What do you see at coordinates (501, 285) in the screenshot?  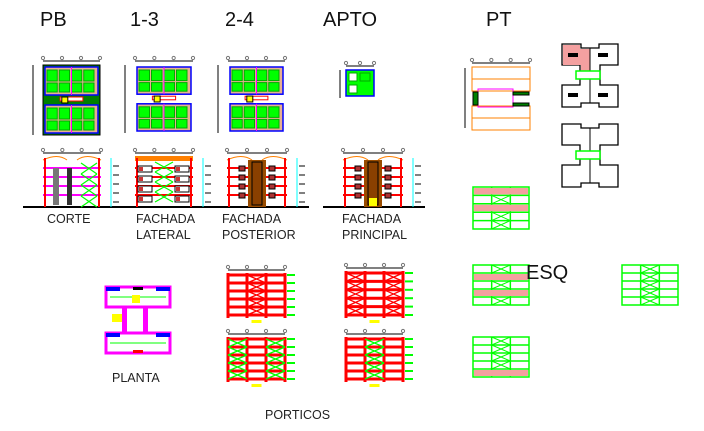 I see `stair-detail-esq` at bounding box center [501, 285].